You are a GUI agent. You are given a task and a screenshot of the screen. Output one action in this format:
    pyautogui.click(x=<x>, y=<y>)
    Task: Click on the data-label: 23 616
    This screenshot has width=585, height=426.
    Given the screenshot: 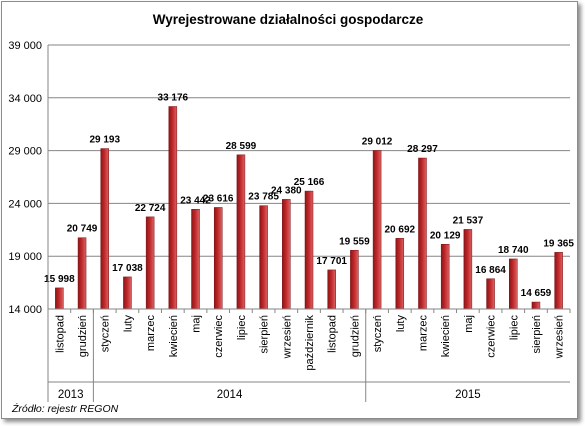 What is the action you would take?
    pyautogui.click(x=218, y=198)
    